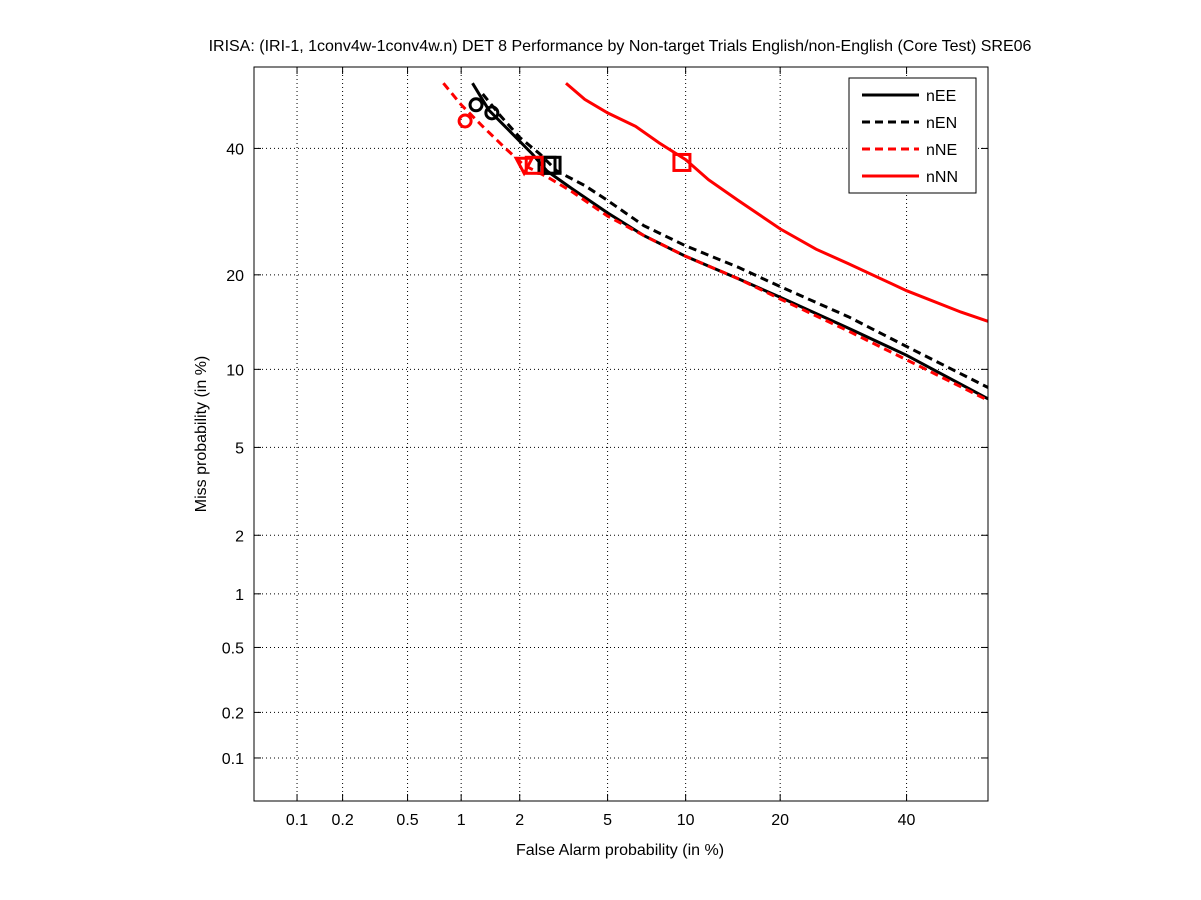 This screenshot has height=900, width=1201. I want to click on legend-label-nNN: nNN, so click(942, 177).